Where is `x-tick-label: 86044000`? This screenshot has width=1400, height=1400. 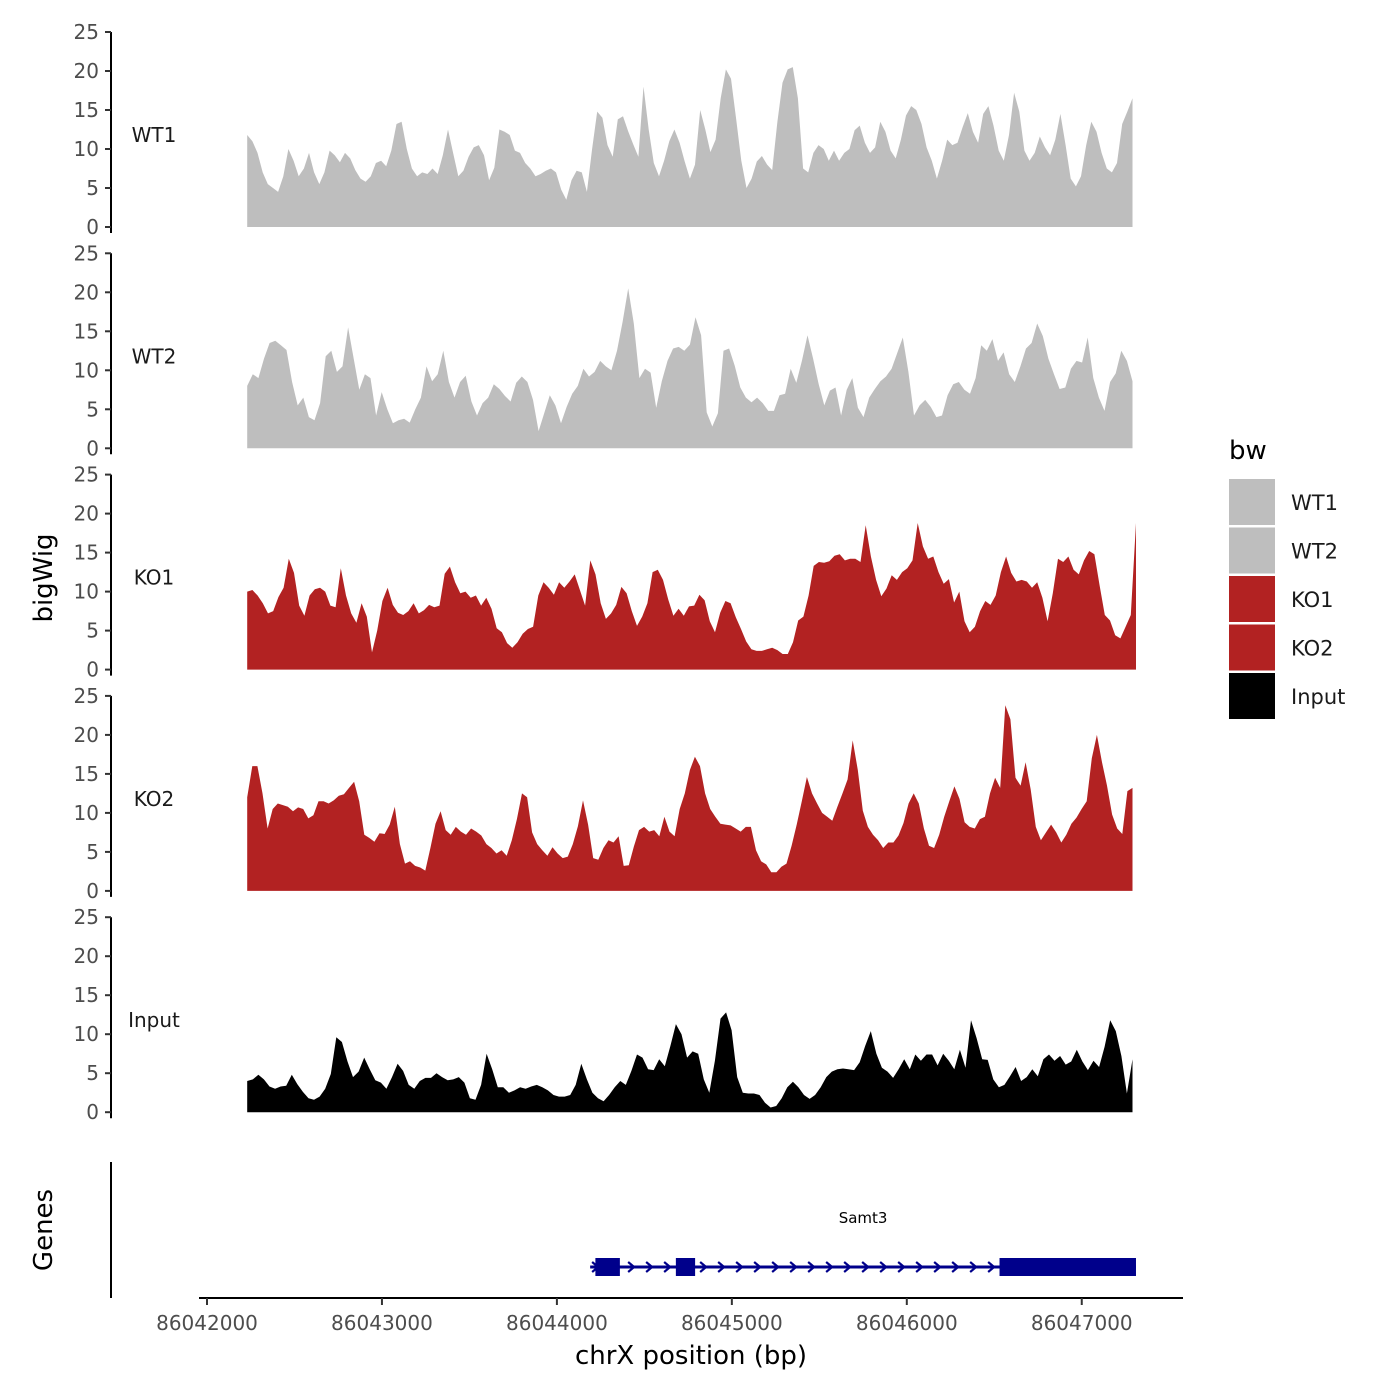 x-tick-label: 86044000 is located at coordinates (557, 1323).